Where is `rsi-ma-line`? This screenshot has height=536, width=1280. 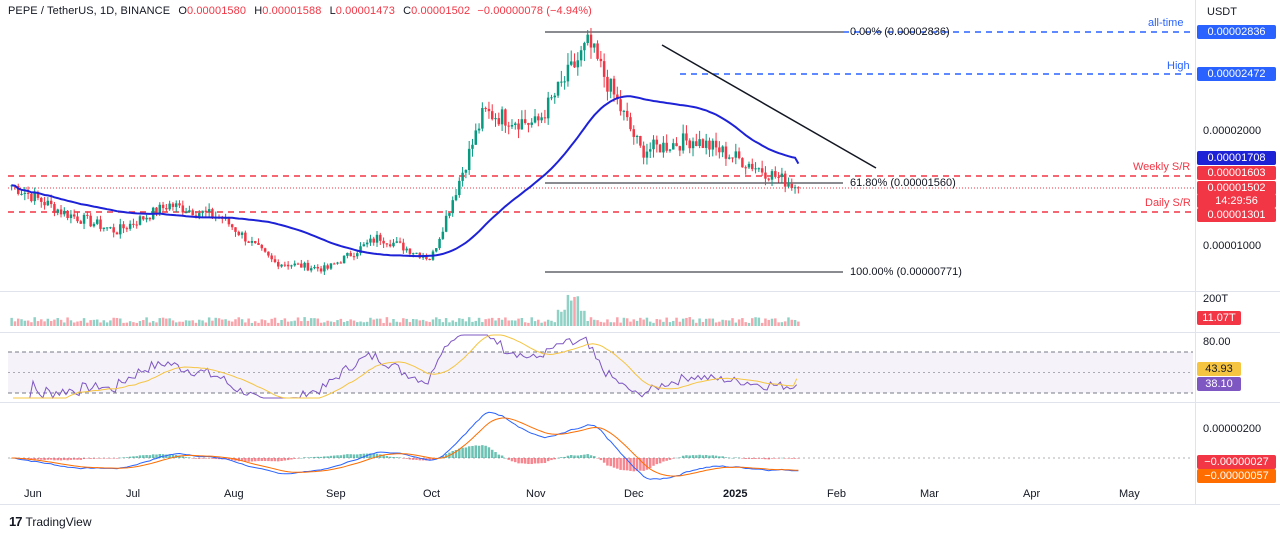
rsi-ma-line is located at coordinates (405, 366).